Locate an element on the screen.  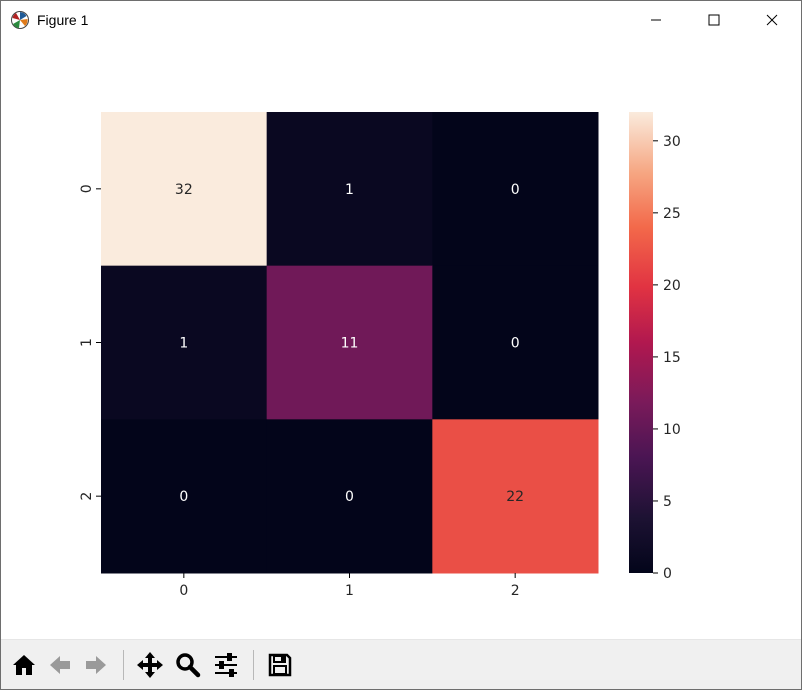
colorbar-tick-label: 20 is located at coordinates (672, 286).